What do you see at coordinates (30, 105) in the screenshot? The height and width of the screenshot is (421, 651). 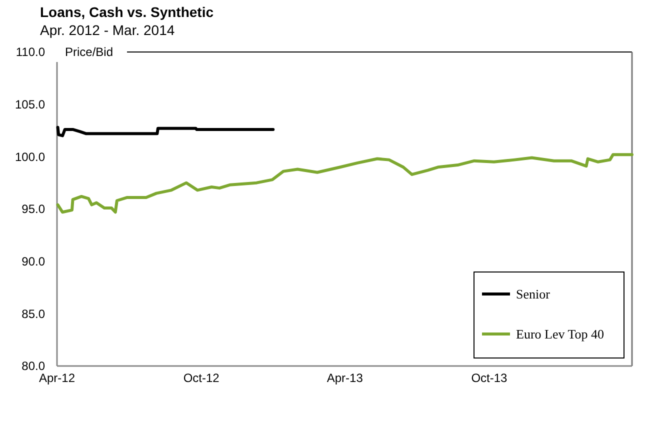 I see `y-tick-label: 105.0` at bounding box center [30, 105].